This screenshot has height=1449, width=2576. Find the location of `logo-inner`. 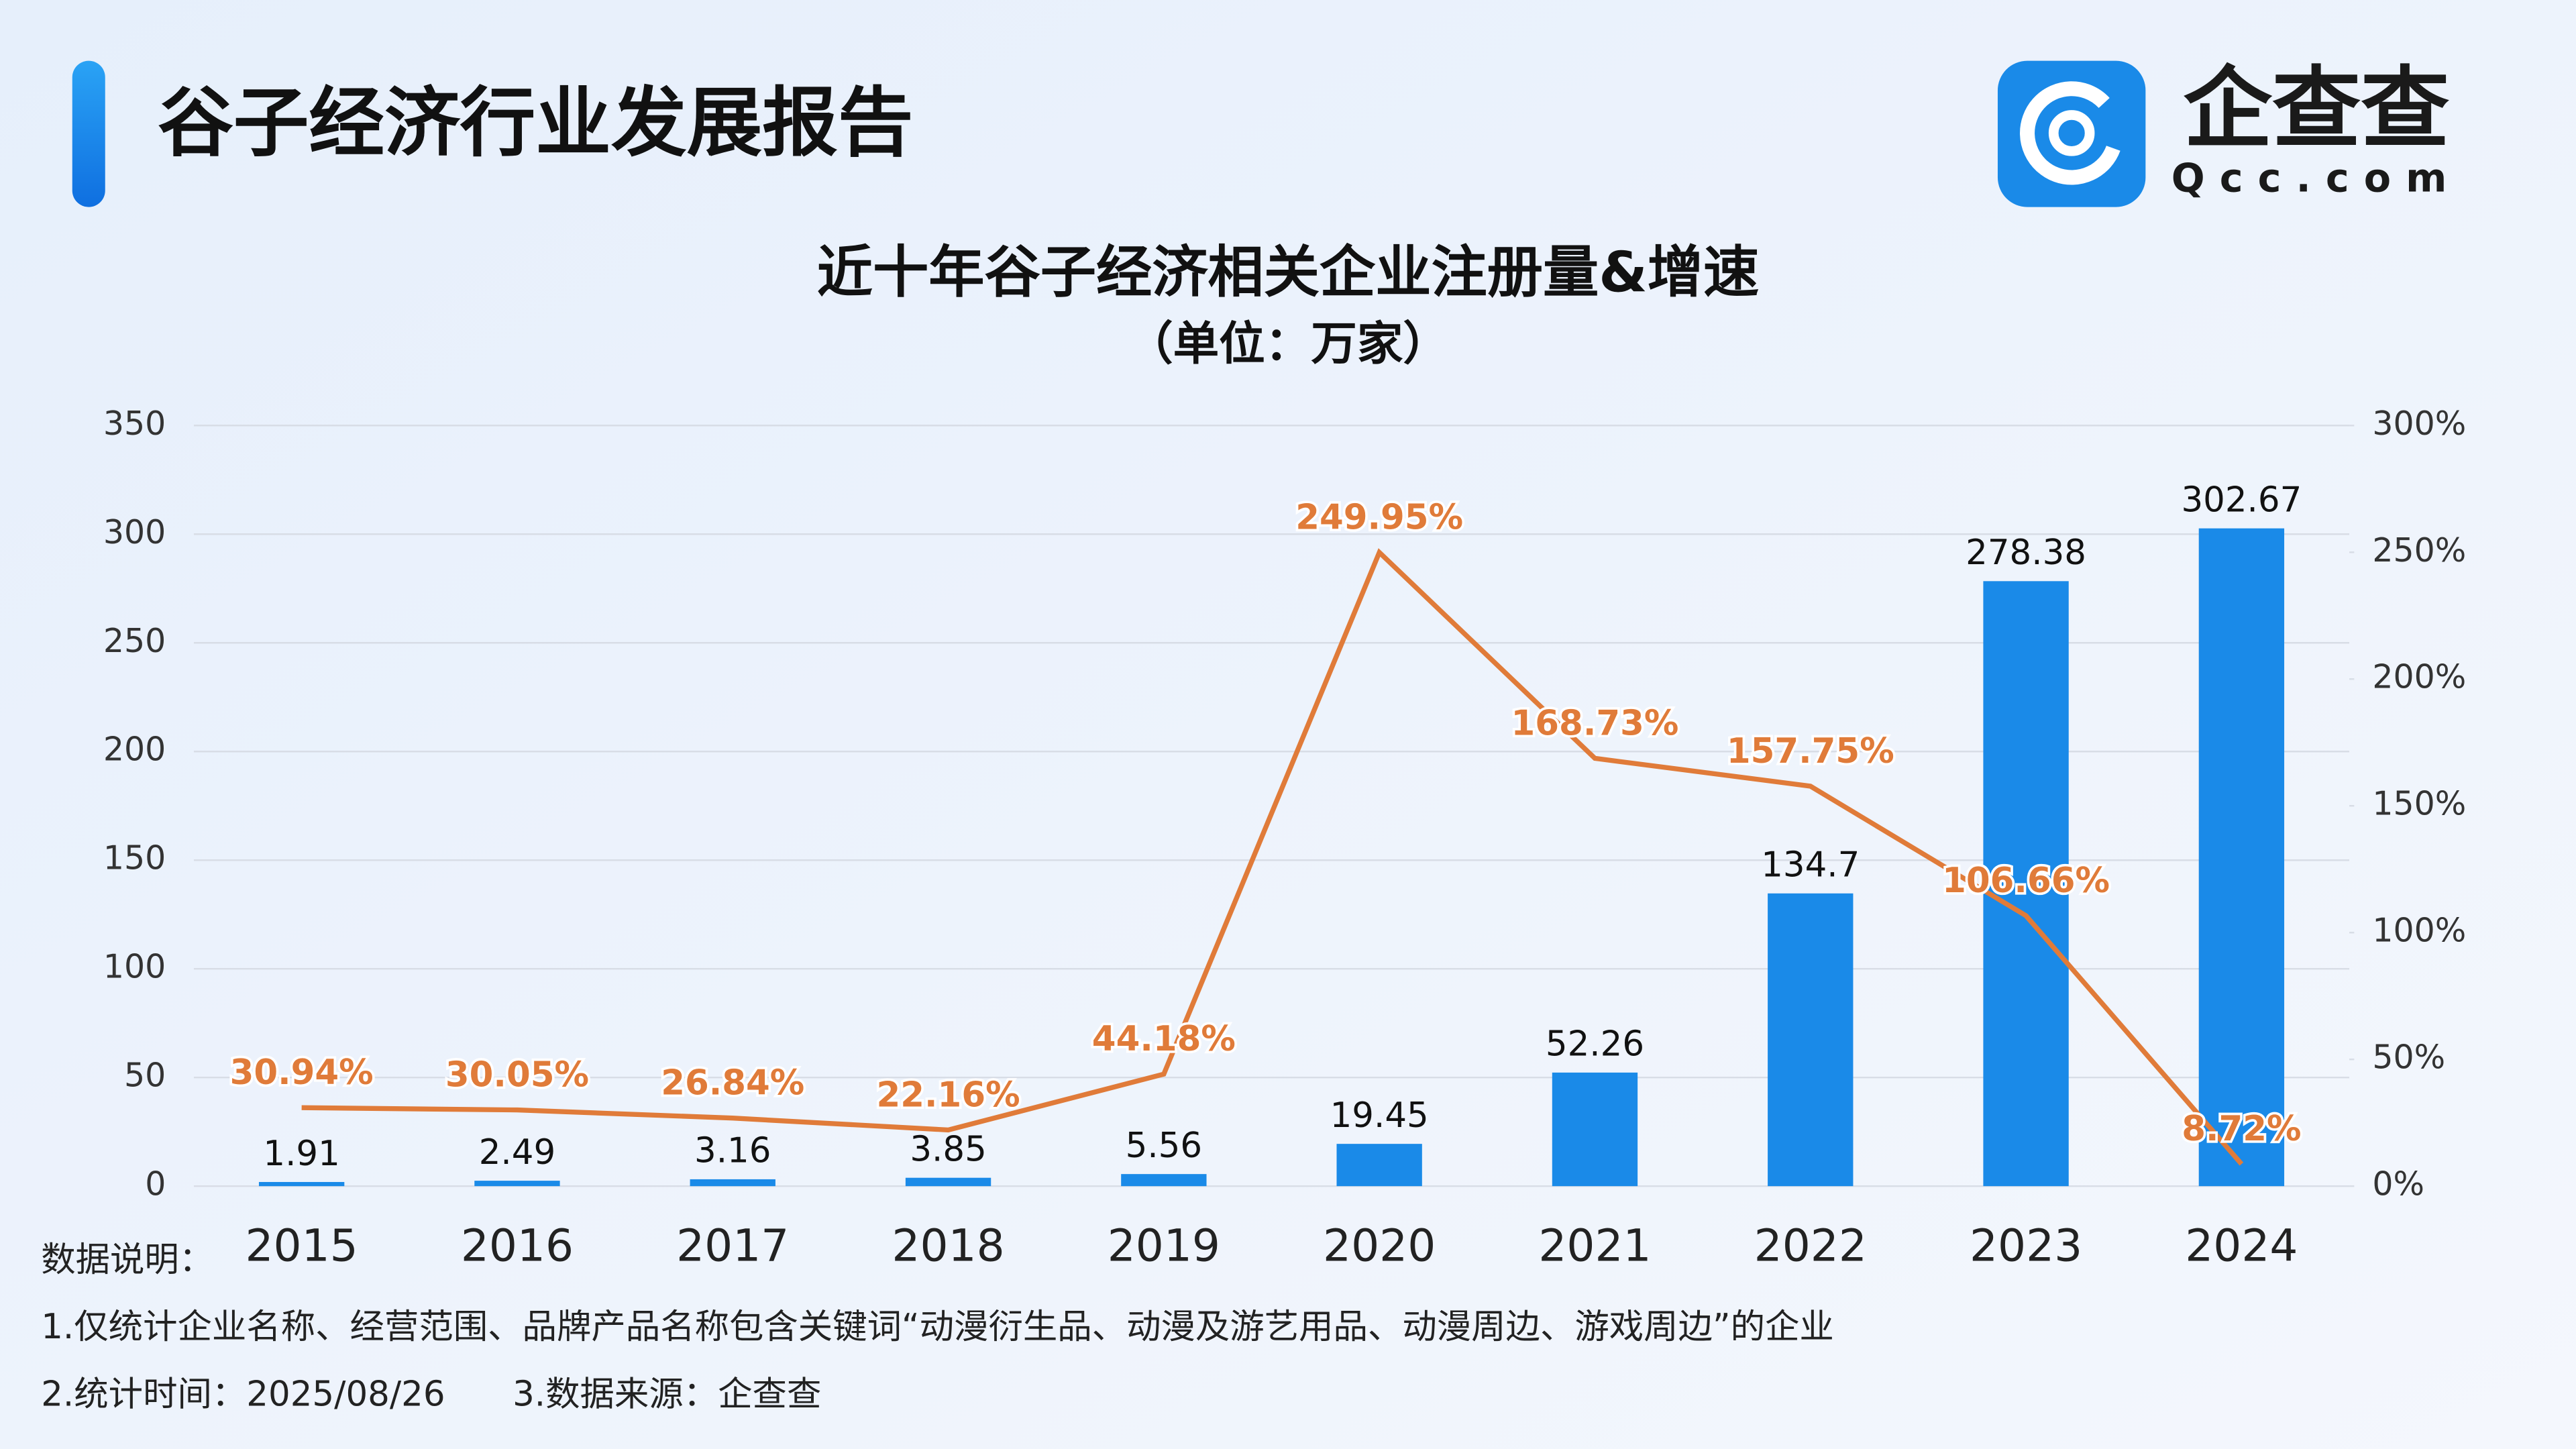

logo-inner is located at coordinates (2071, 133).